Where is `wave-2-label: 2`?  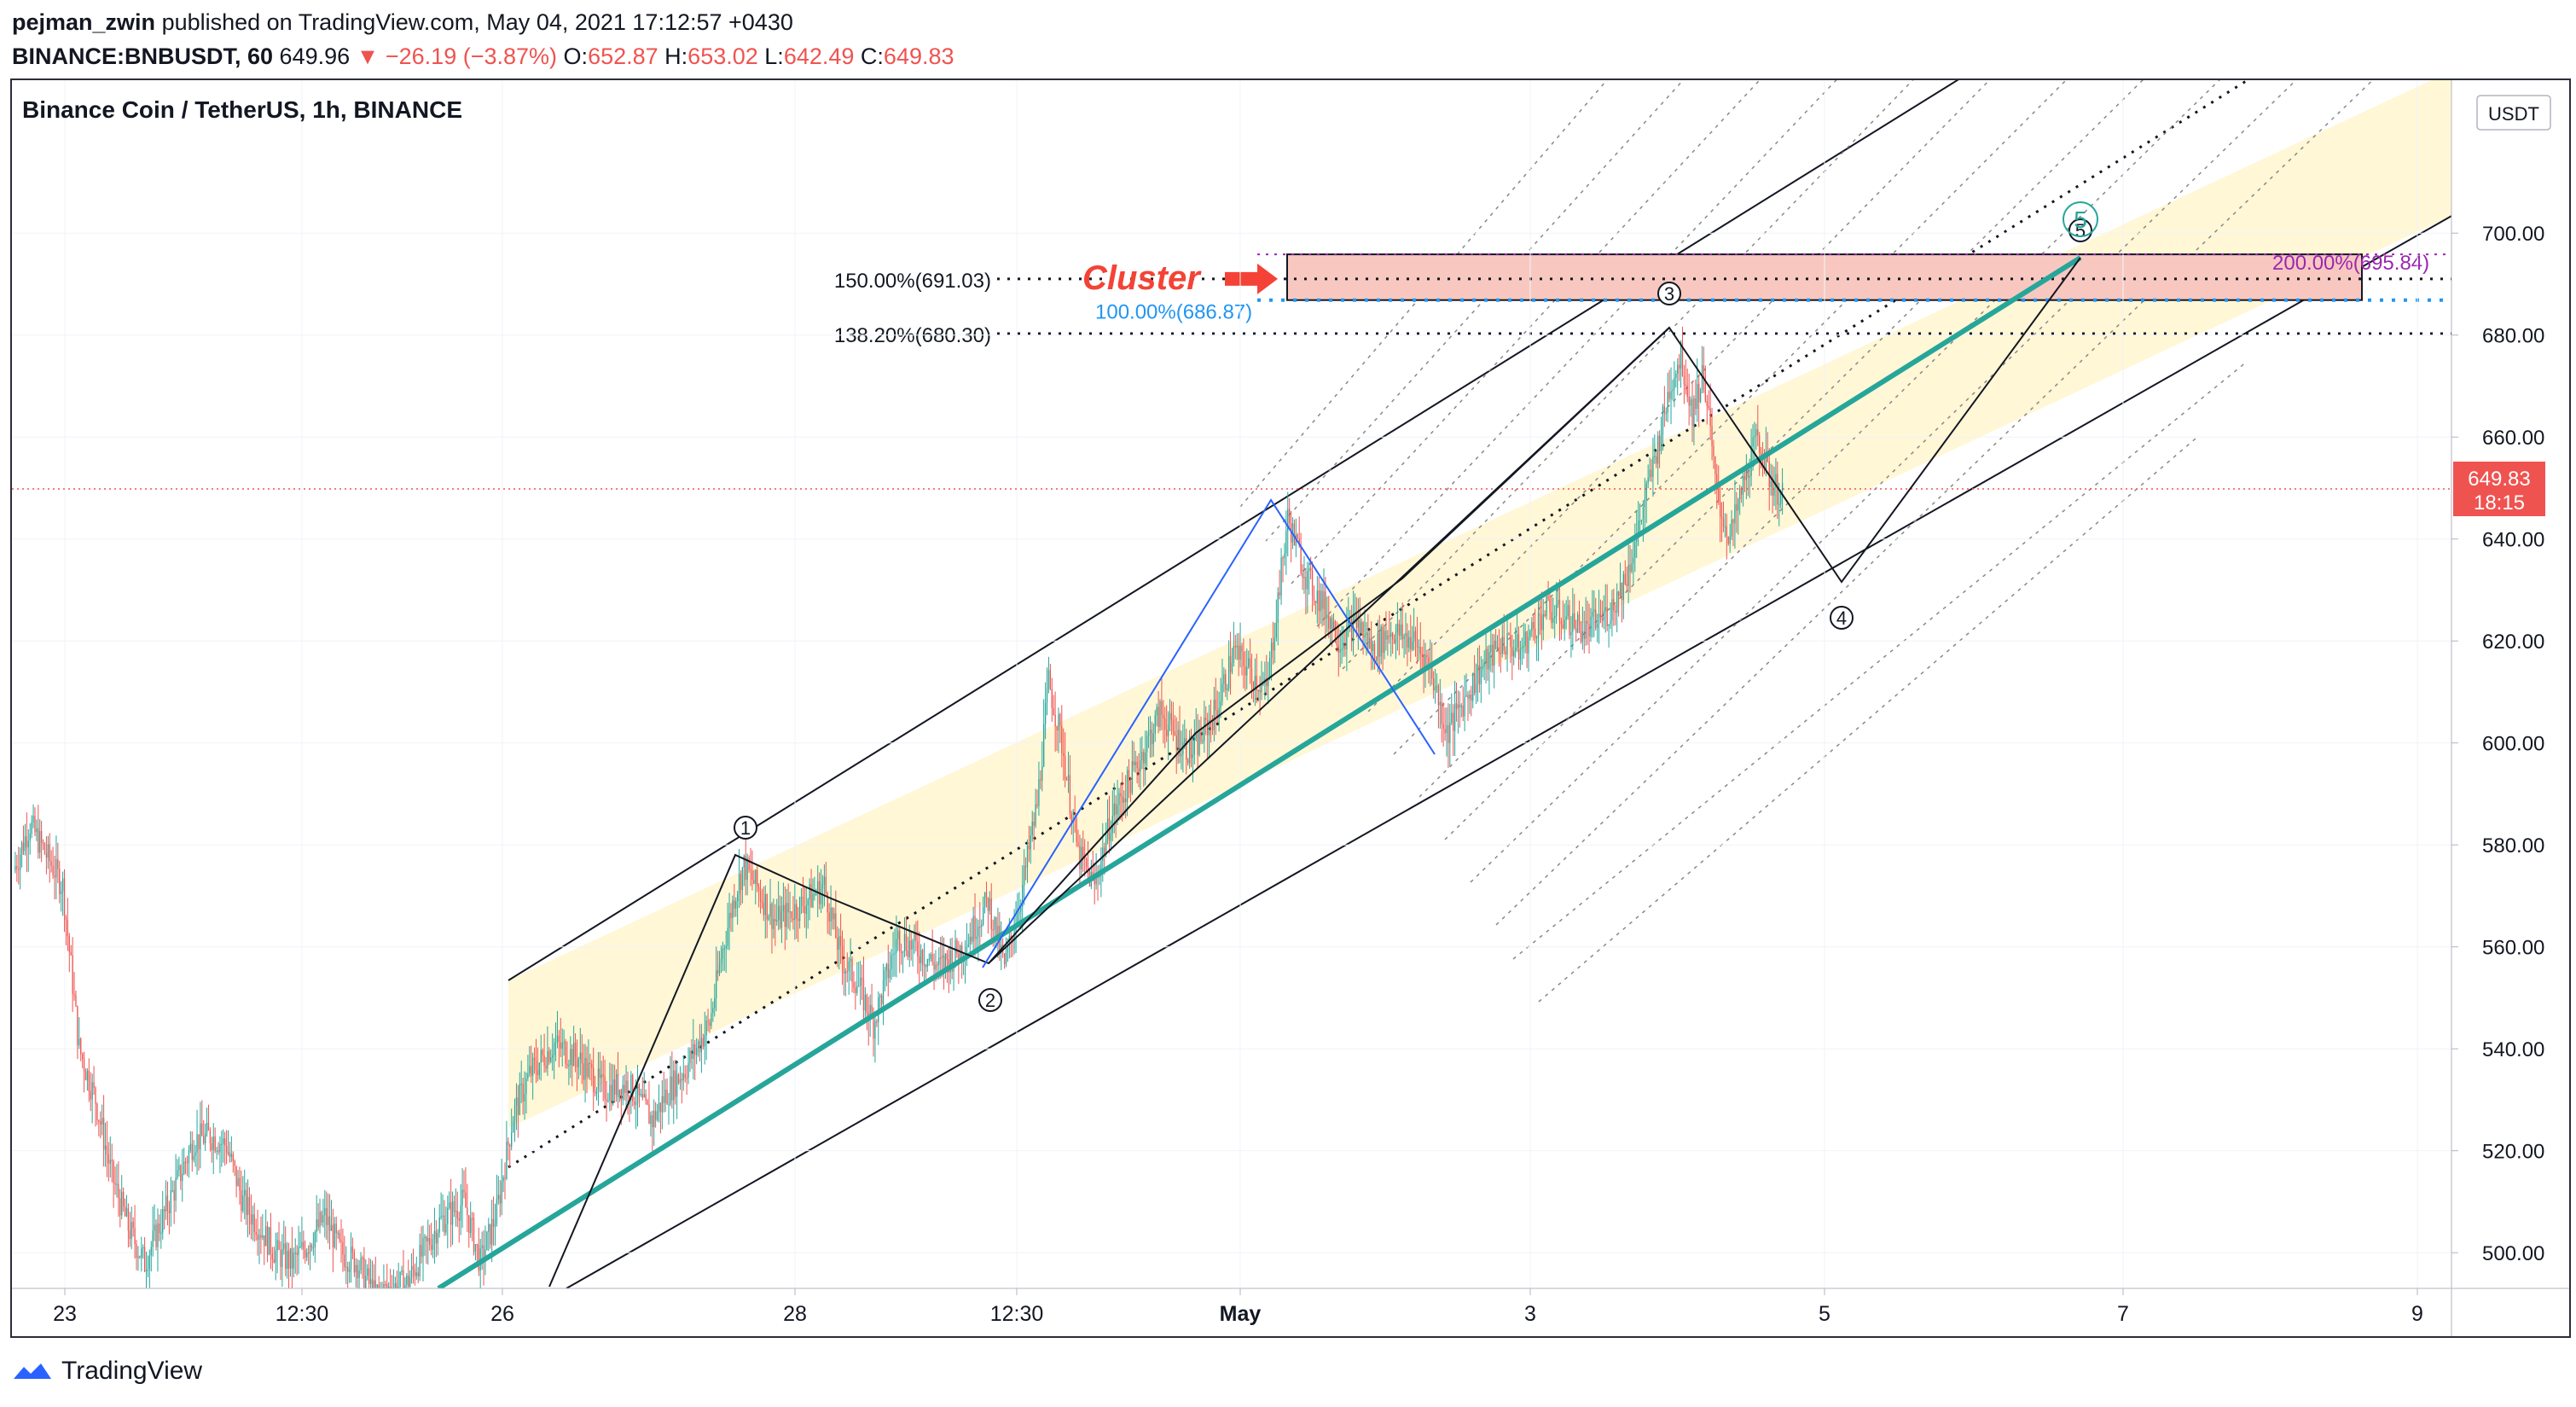
wave-2-label: 2 is located at coordinates (990, 1000).